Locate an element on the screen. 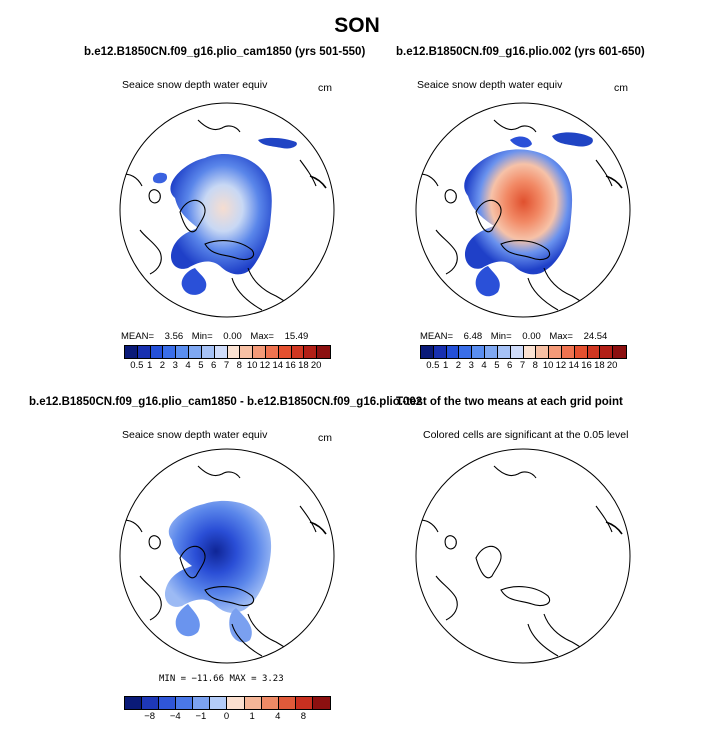 The image size is (714, 752). panel-3-variable-title: Seaice snow depth water equiv is located at coordinates (195, 435).